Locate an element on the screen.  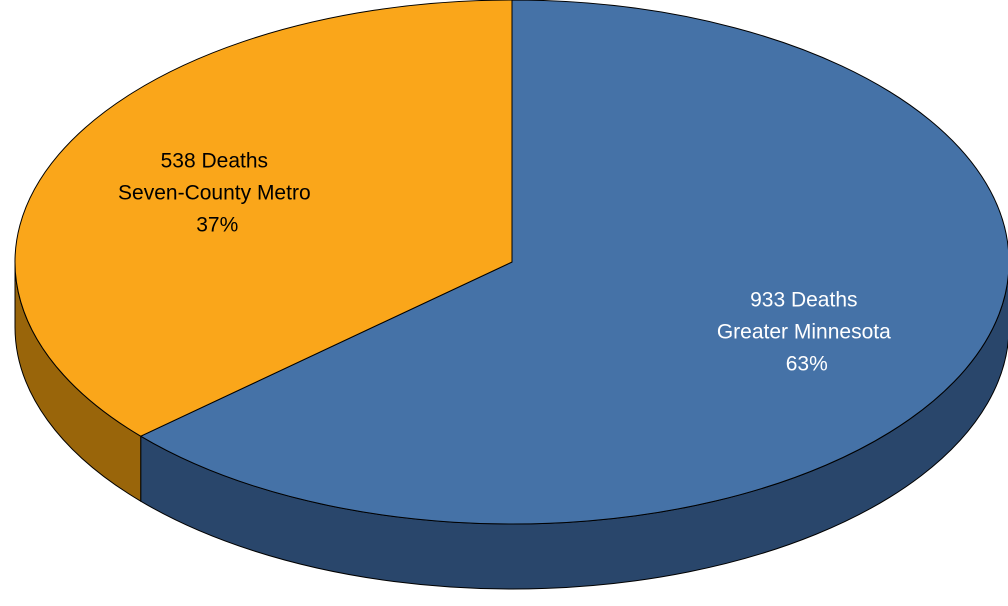
slice-label-line: 63% is located at coordinates (807, 364).